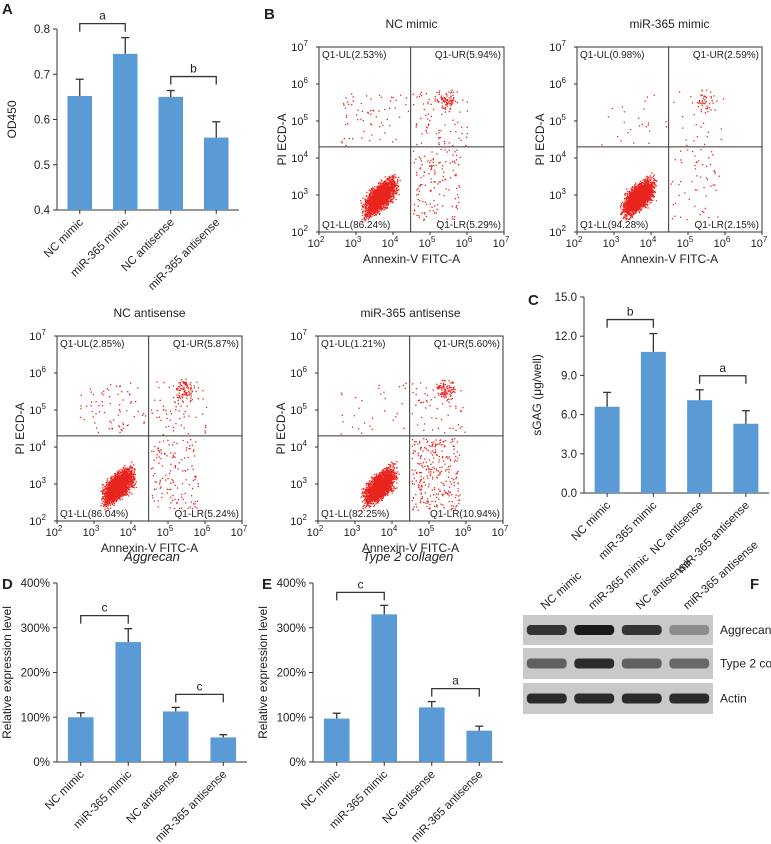 This screenshot has height=844, width=771. What do you see at coordinates (282, 139) in the screenshot?
I see `y-axis-label: PI ECD-A` at bounding box center [282, 139].